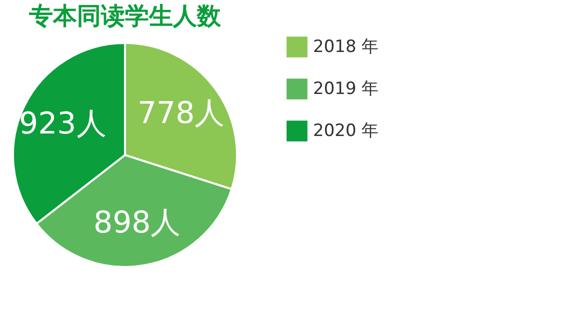 This screenshot has height=326, width=563. I want to click on legend-label: 2020 年, so click(346, 131).